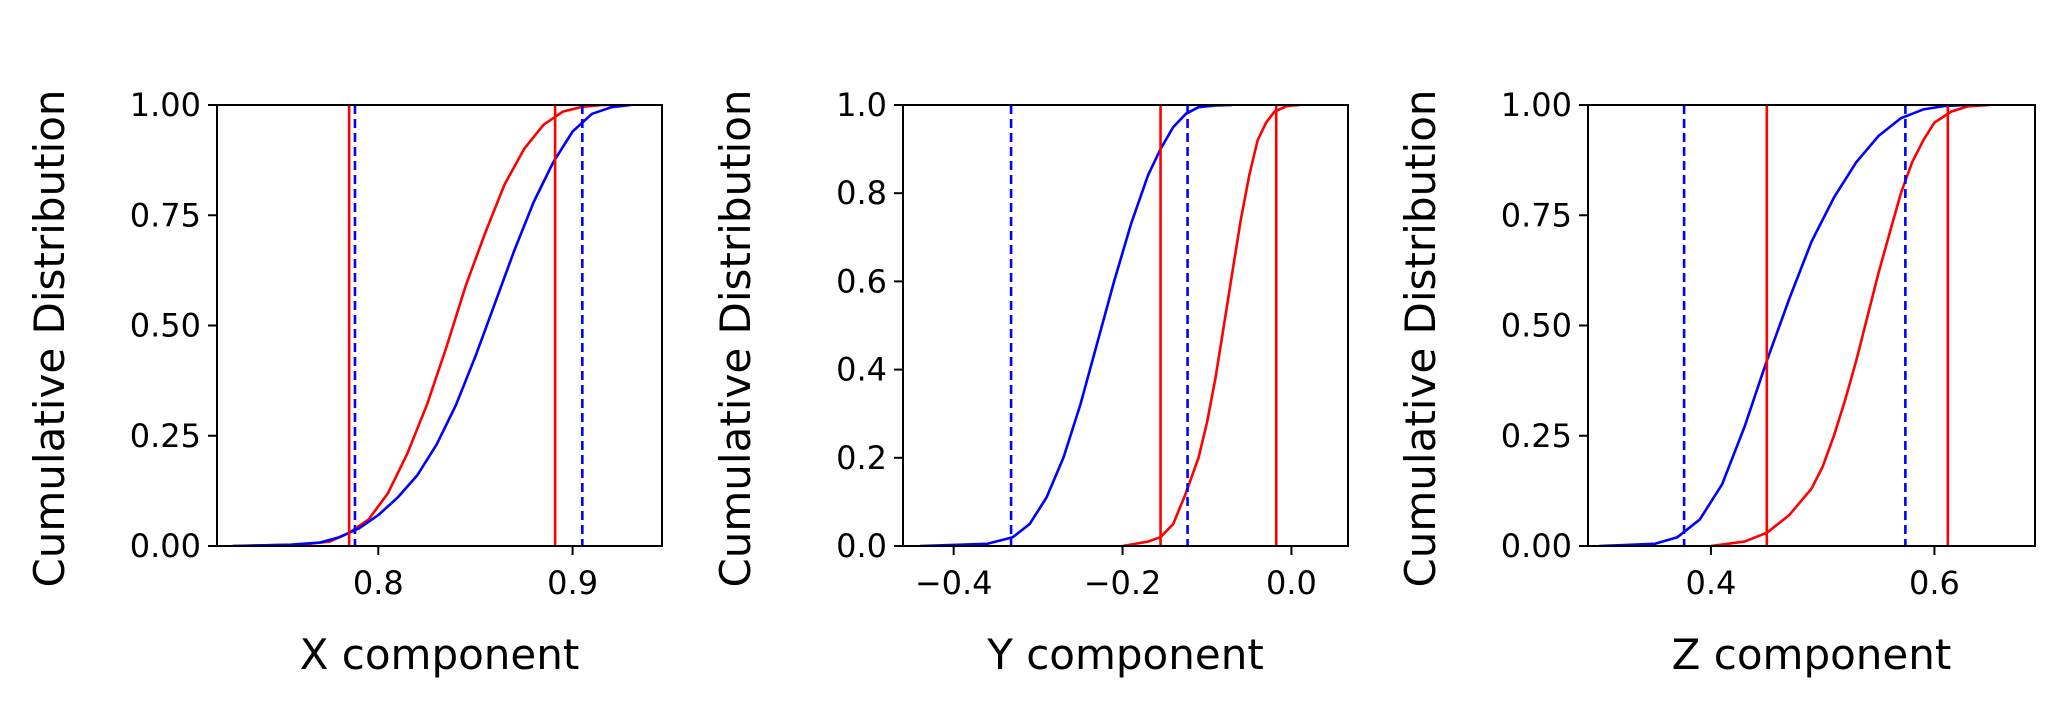 The height and width of the screenshot is (711, 2063). I want to click on chart-1-y-tick-label: 0.25, so click(165, 436).